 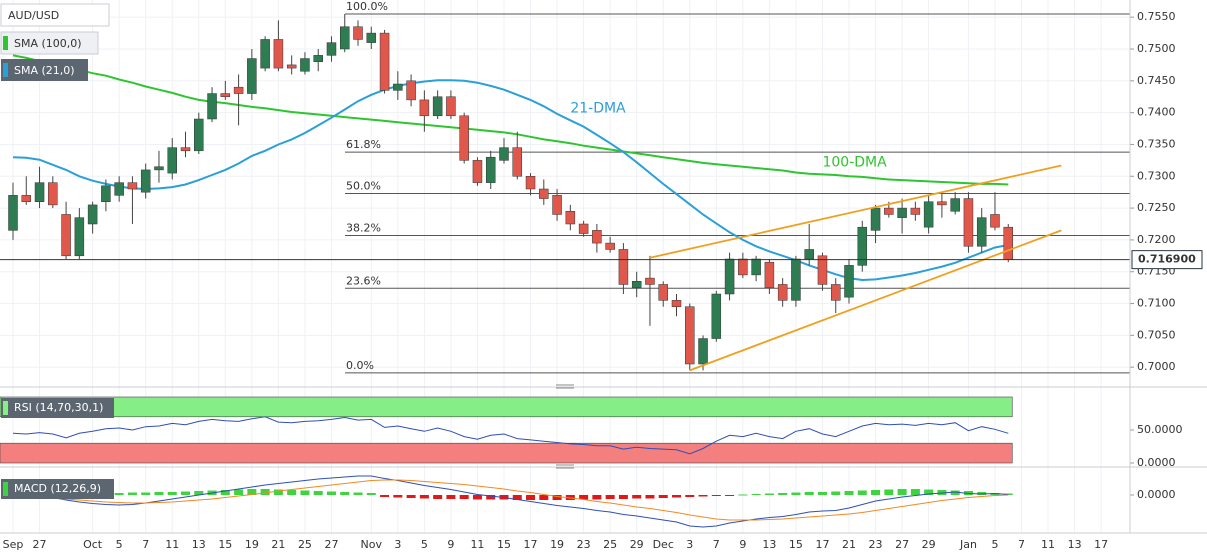 What do you see at coordinates (55, 15) in the screenshot?
I see `symbol-box` at bounding box center [55, 15].